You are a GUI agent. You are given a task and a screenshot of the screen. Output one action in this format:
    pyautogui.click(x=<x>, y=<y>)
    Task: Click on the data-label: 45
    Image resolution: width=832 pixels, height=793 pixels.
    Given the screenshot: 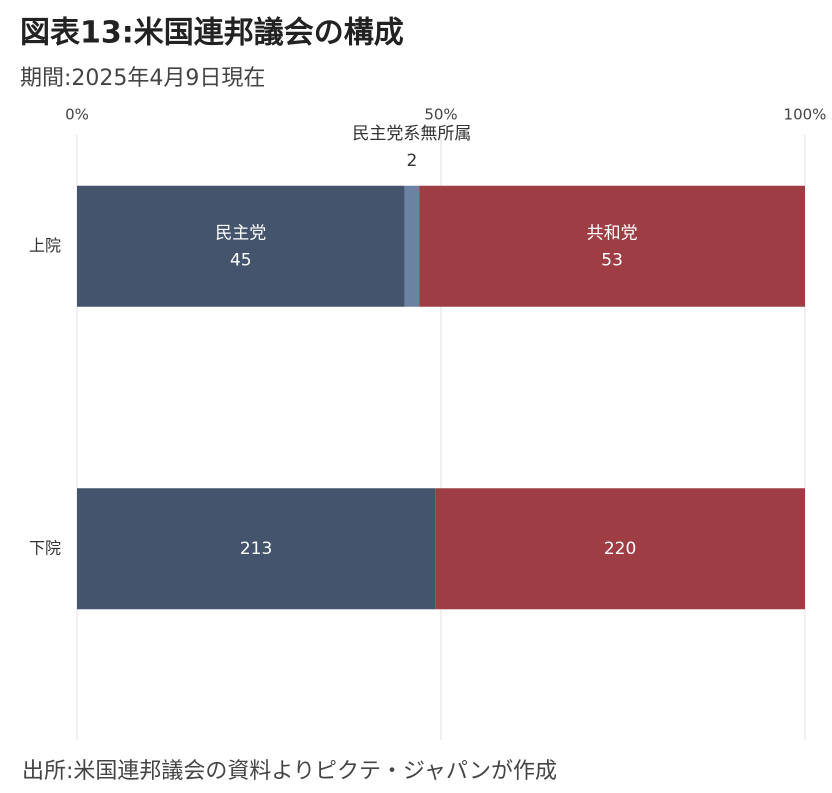 What is the action you would take?
    pyautogui.click(x=241, y=260)
    